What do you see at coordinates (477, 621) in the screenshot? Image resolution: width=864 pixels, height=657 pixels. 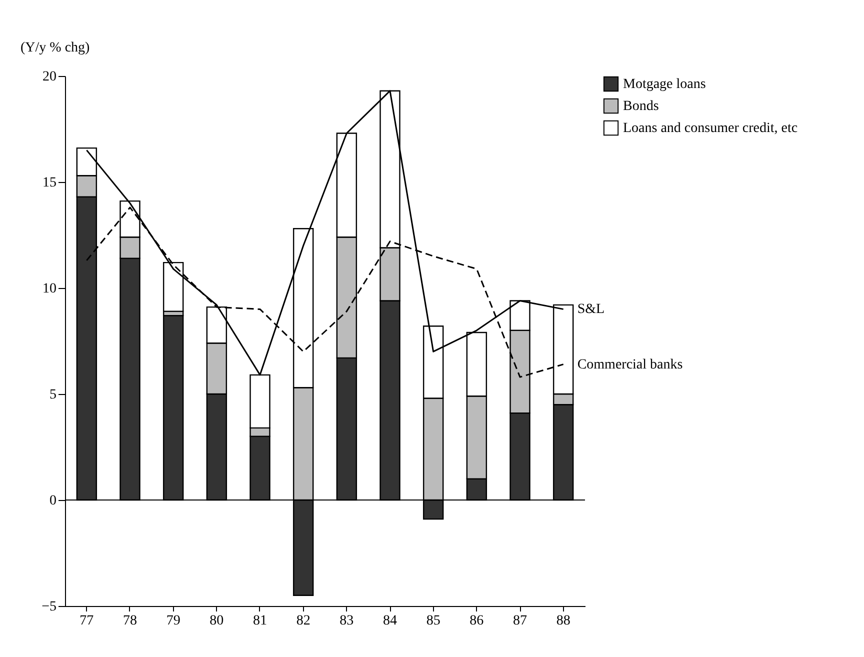 I see `x-tick-label: 86` at bounding box center [477, 621].